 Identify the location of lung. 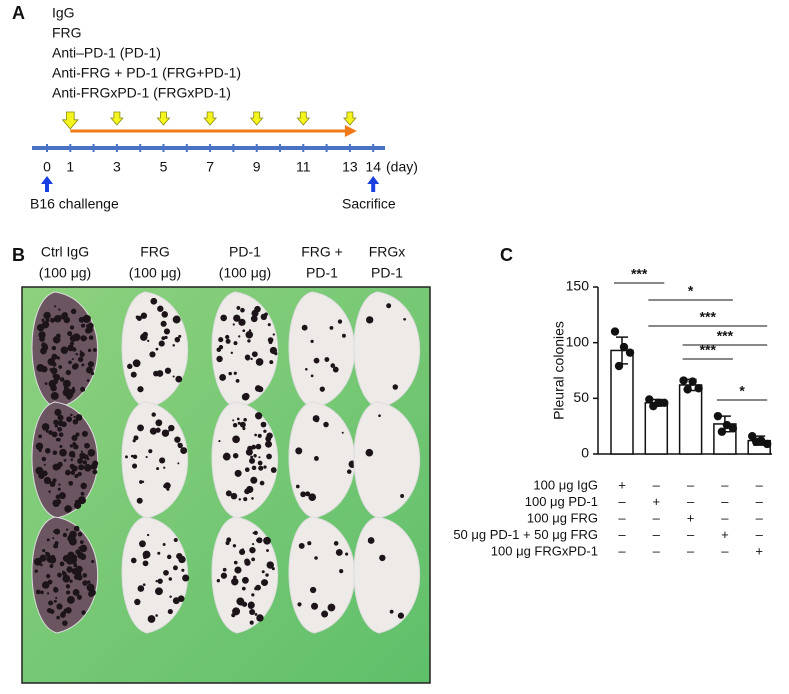
(387, 575).